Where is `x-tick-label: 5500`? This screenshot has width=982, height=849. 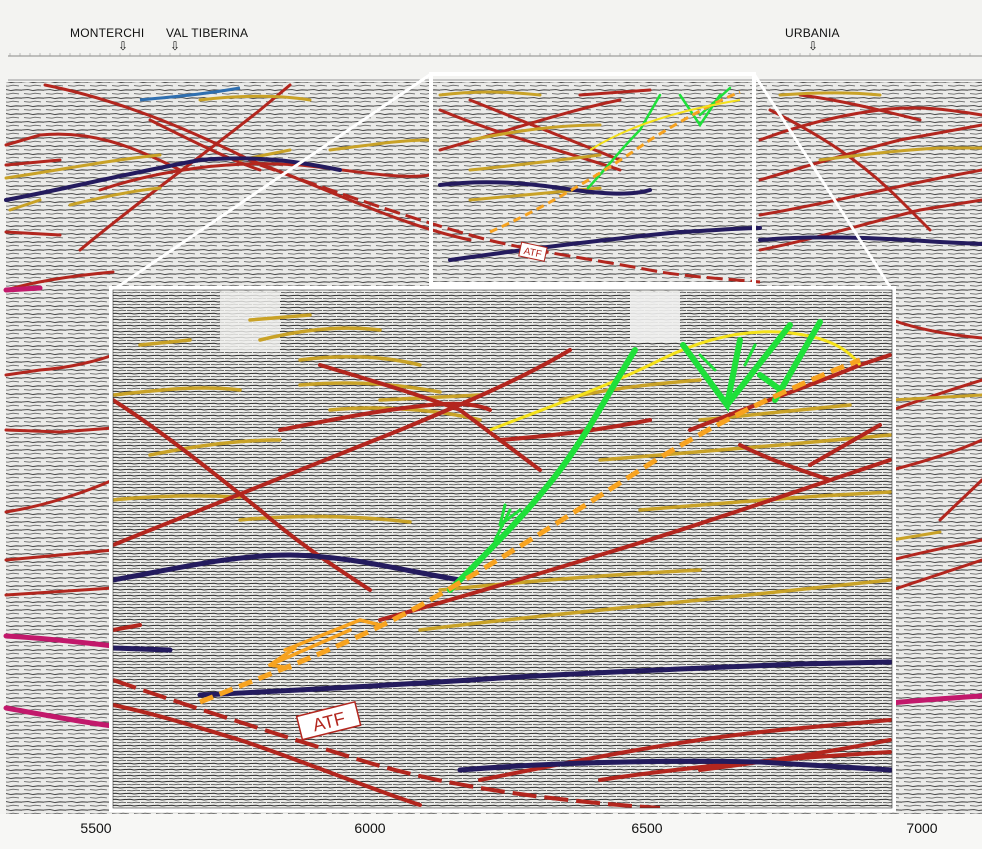
x-tick-label: 5500 is located at coordinates (96, 828).